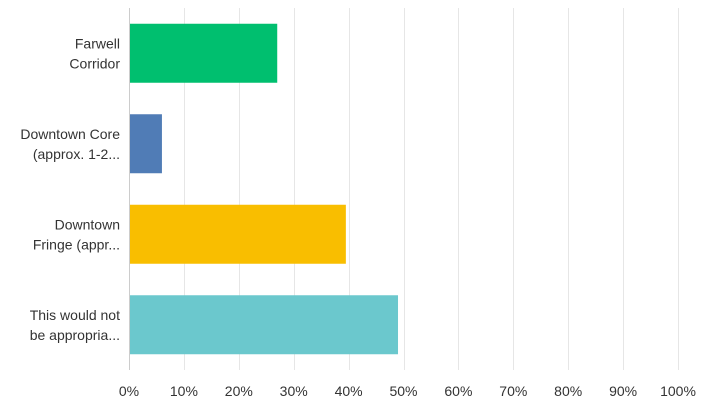  I want to click on x-tick-label: 90%, so click(623, 391).